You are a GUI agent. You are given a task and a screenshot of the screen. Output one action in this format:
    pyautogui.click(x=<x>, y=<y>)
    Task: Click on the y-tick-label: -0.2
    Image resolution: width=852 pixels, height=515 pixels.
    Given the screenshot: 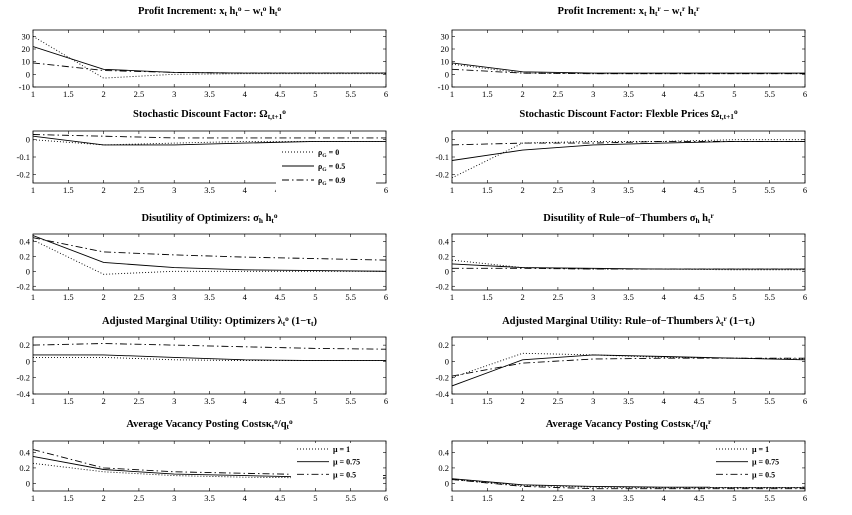 What is the action you would take?
    pyautogui.click(x=442, y=286)
    